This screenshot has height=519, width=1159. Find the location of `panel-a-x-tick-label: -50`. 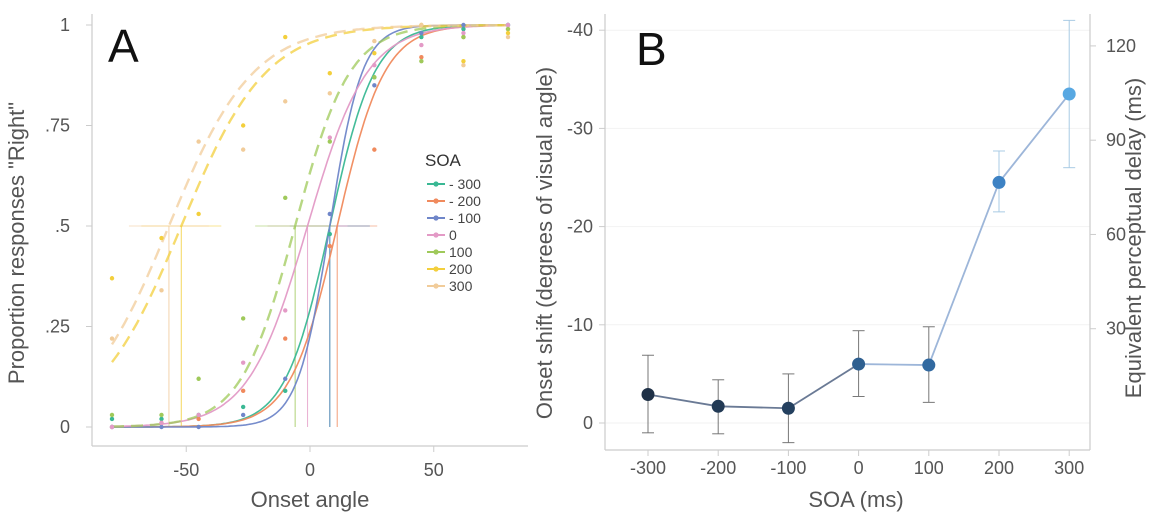

panel-a-x-tick-label: -50 is located at coordinates (186, 470).